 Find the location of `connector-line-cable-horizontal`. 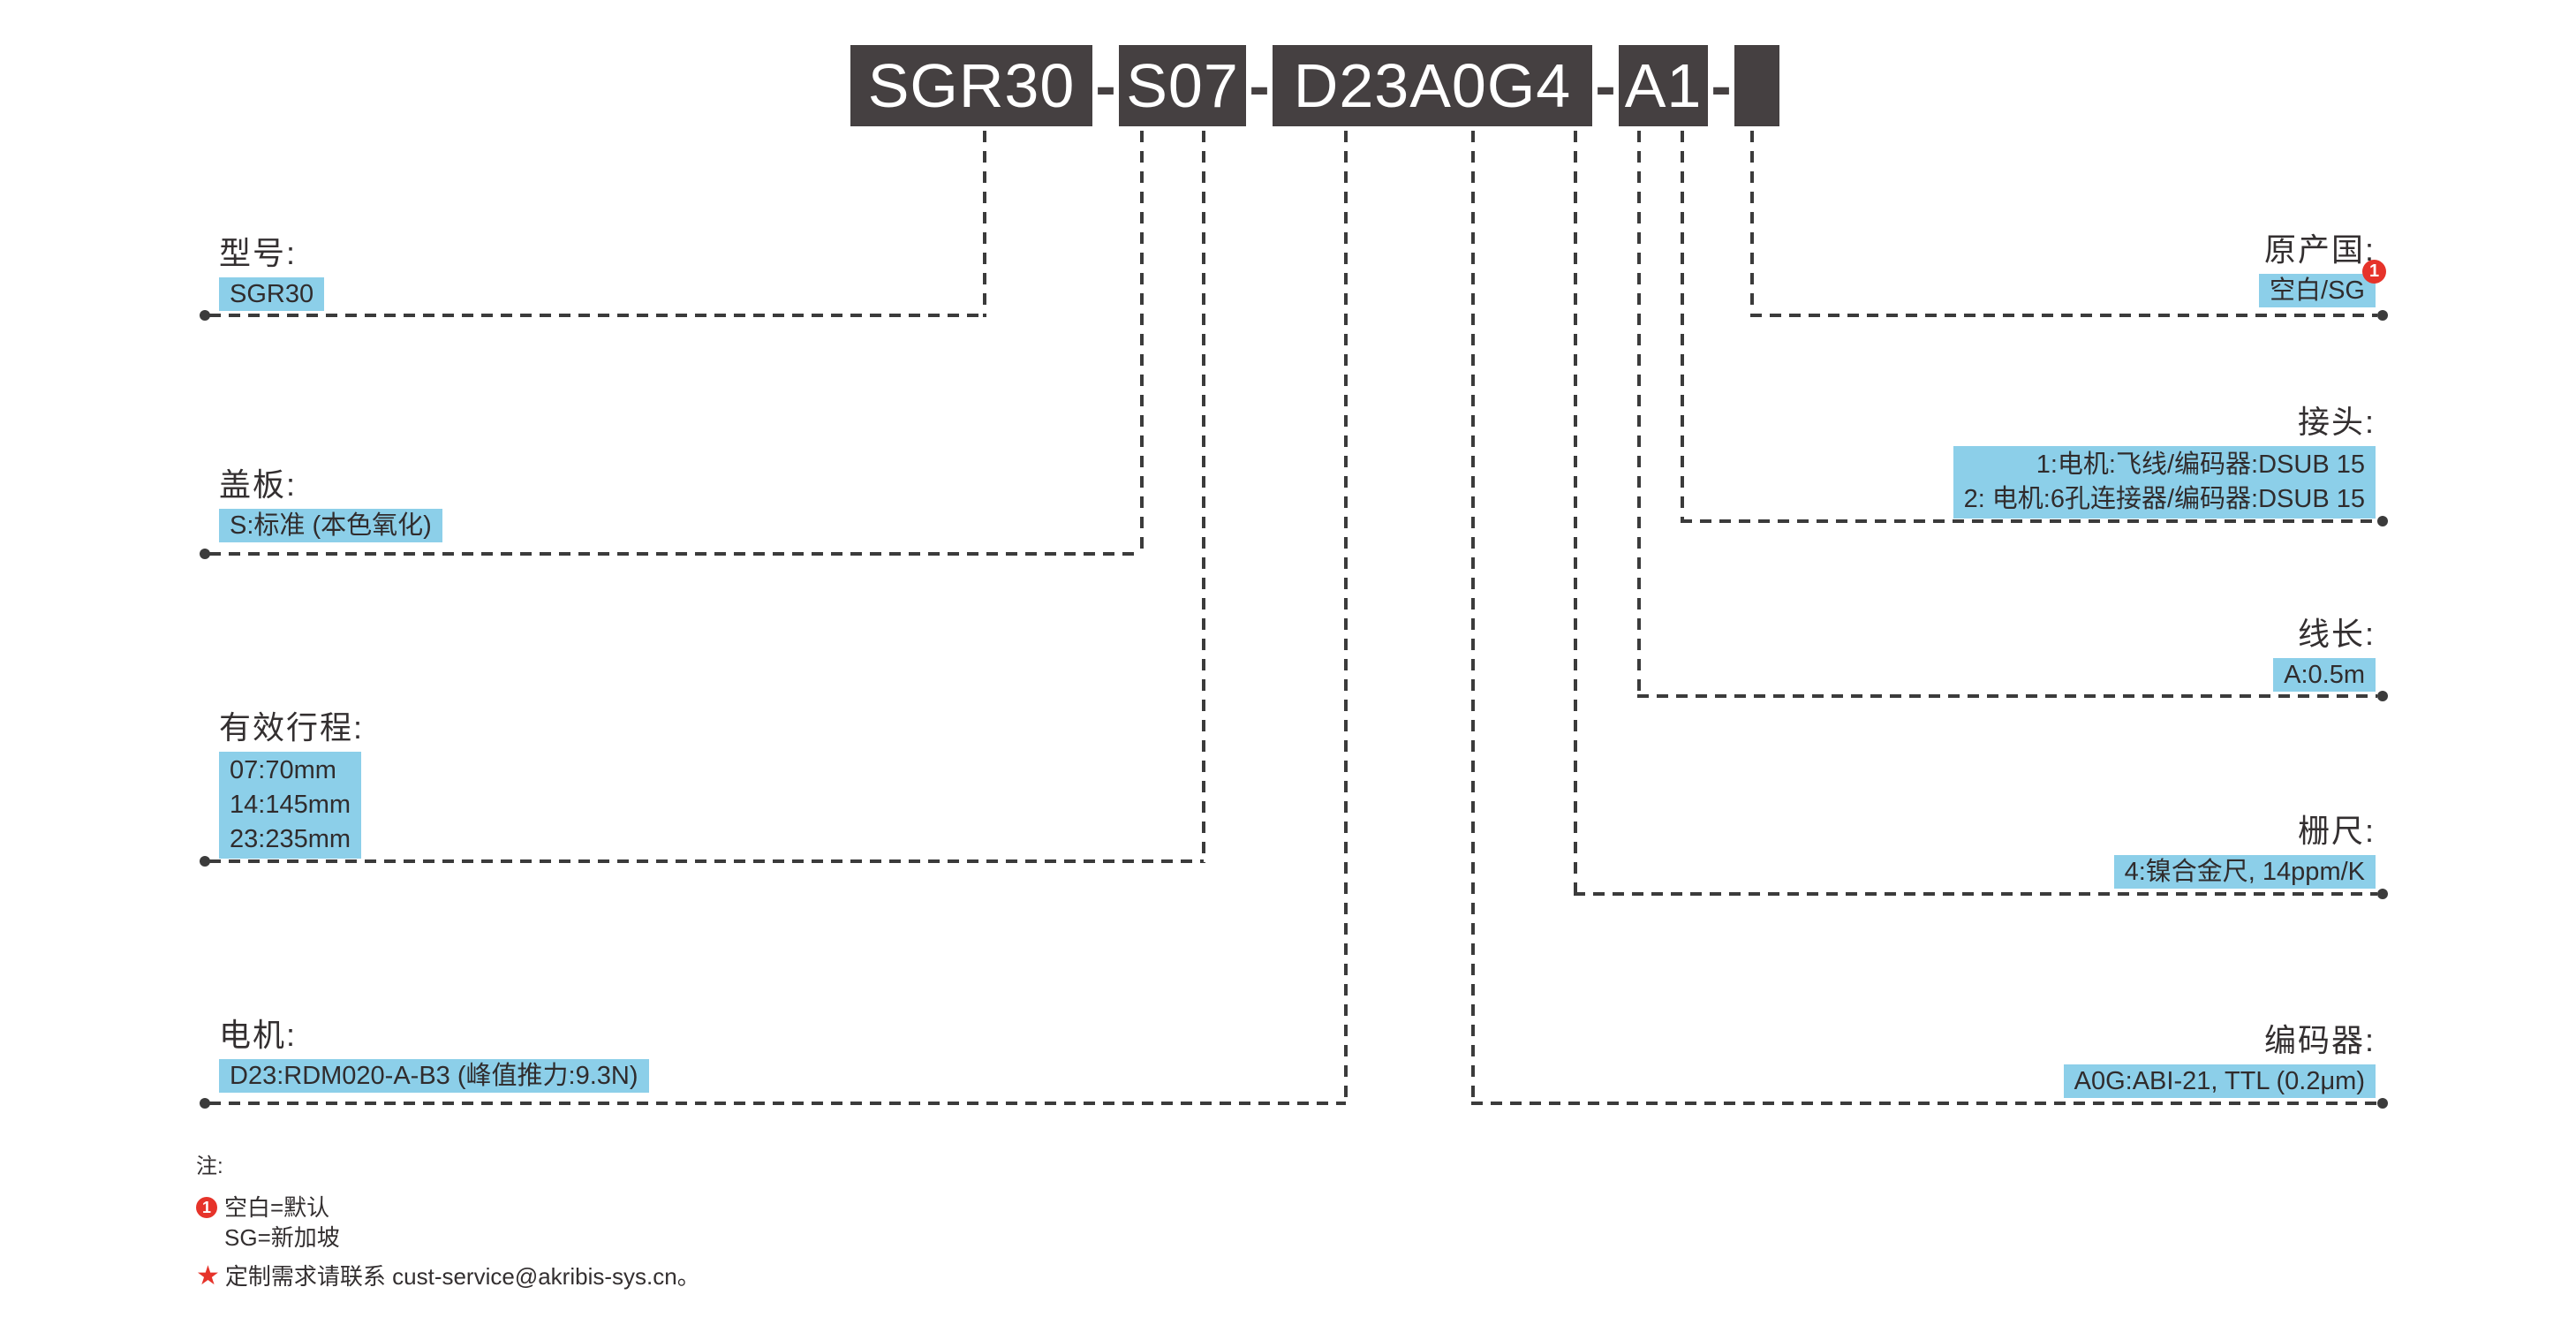

connector-line-cable-horizontal is located at coordinates (2007, 696).